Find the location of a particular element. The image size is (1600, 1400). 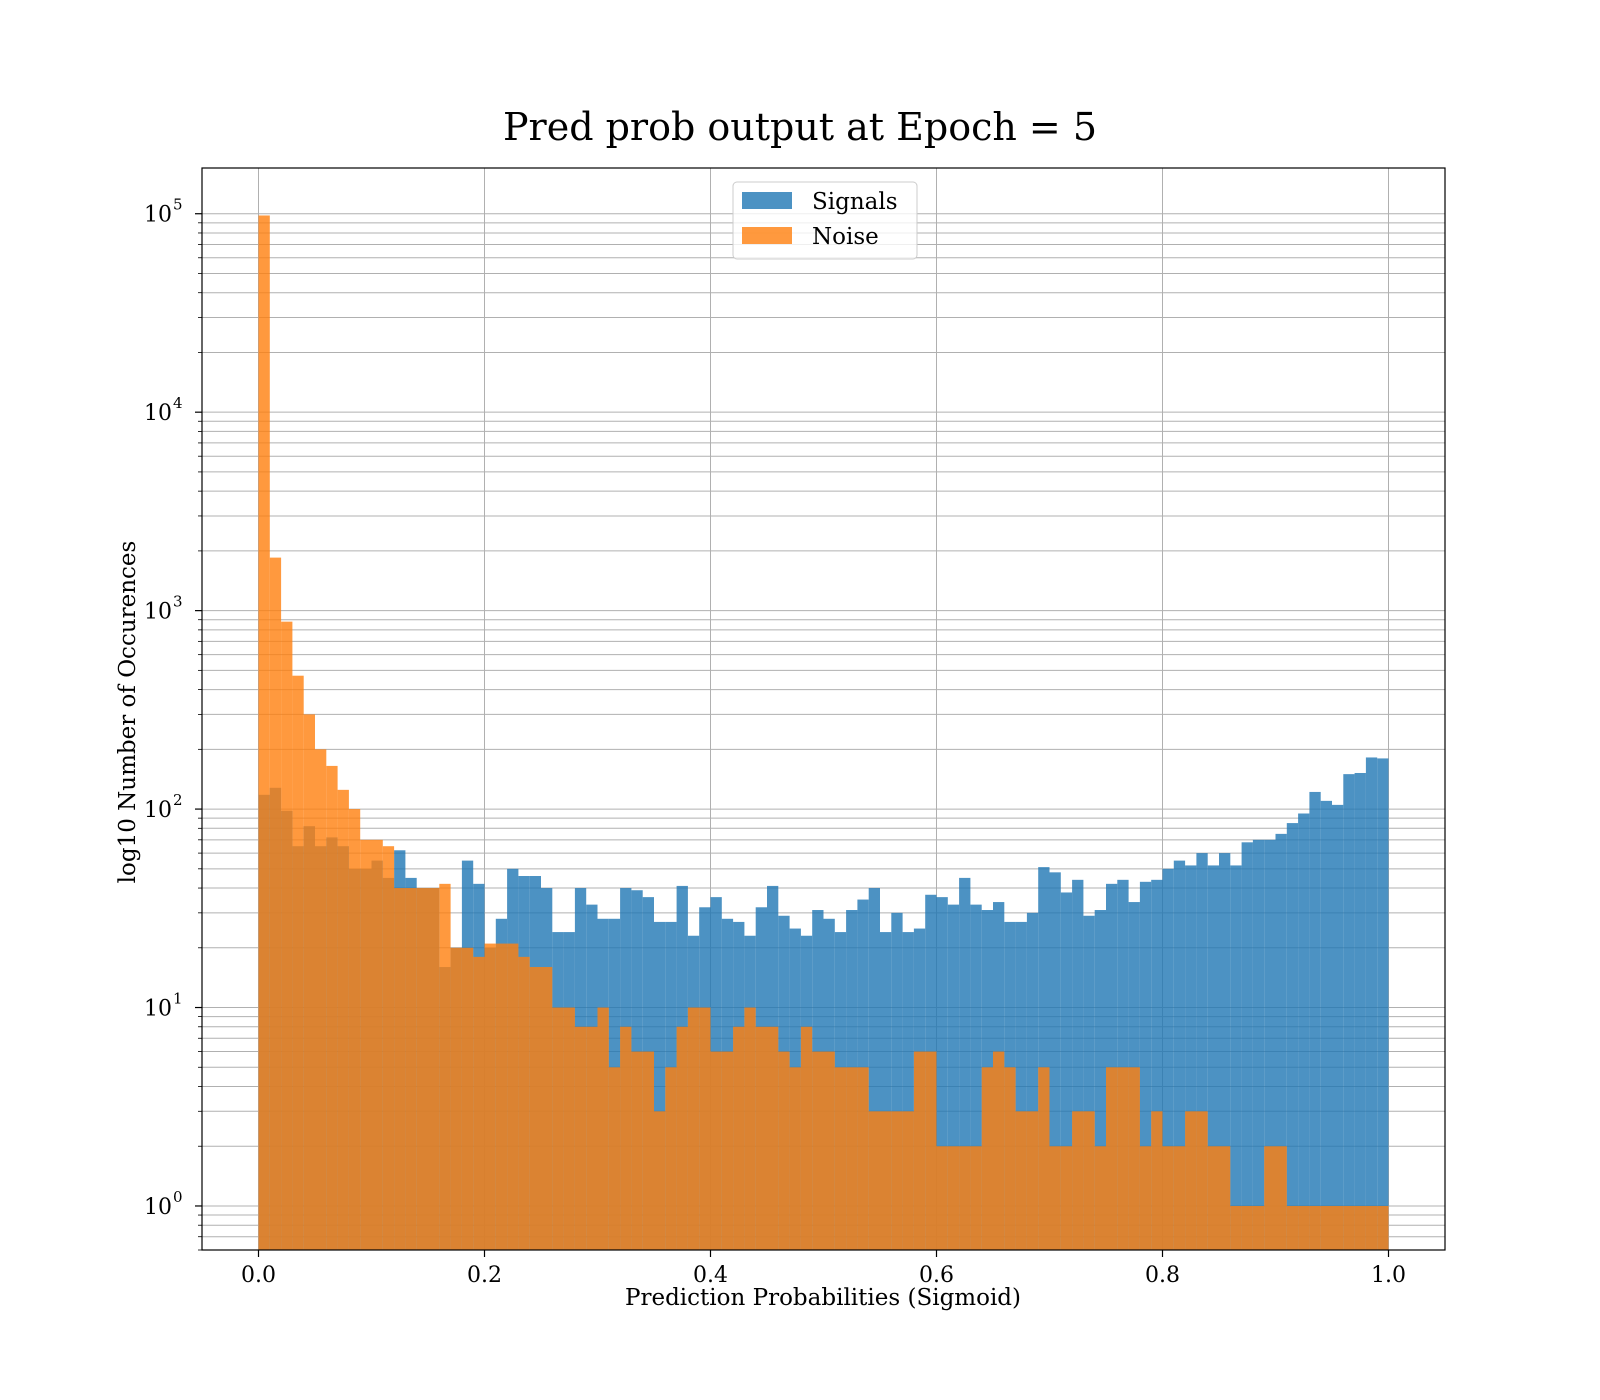

x-axis-ticks: 0.0 0.2 0.4 0.6 0.8 1.0 is located at coordinates (823, 1269).